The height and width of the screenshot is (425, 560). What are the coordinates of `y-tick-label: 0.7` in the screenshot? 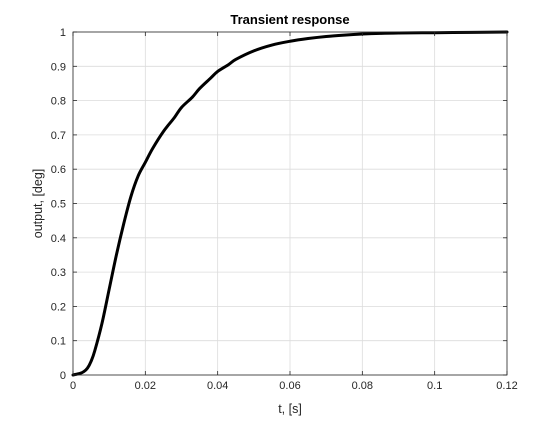 It's located at (58, 136).